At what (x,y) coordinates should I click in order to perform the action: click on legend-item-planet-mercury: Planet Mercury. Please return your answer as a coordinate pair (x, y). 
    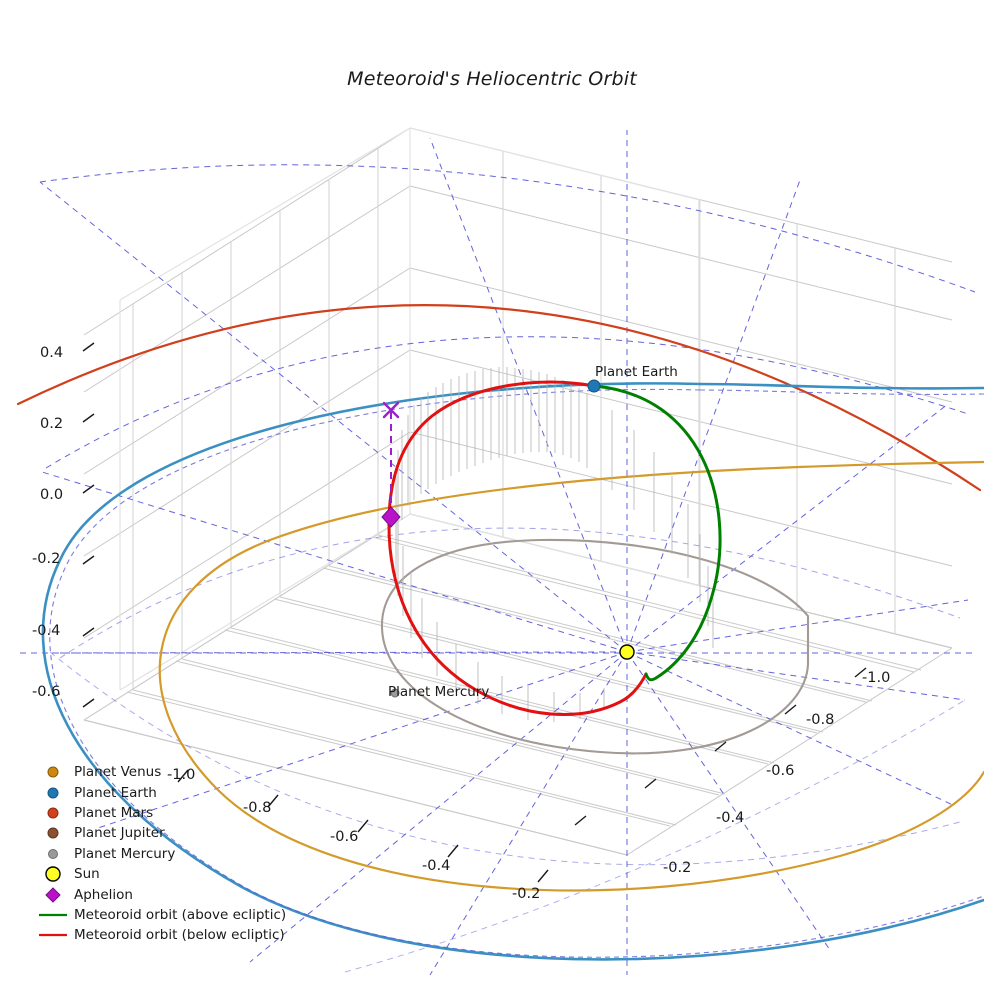
    Looking at the image, I should click on (165, 854).